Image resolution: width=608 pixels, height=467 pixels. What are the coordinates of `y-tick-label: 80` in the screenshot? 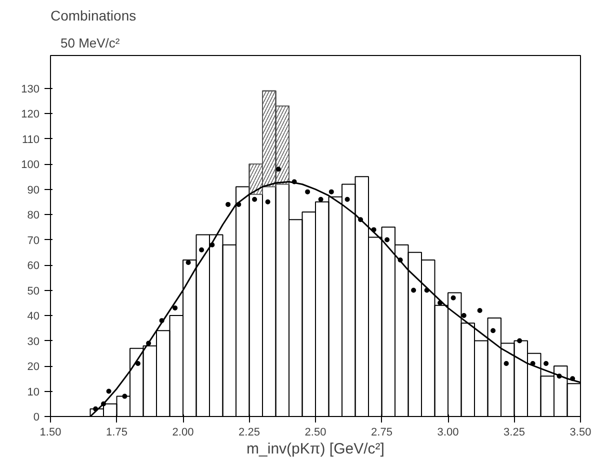 It's located at (33, 216).